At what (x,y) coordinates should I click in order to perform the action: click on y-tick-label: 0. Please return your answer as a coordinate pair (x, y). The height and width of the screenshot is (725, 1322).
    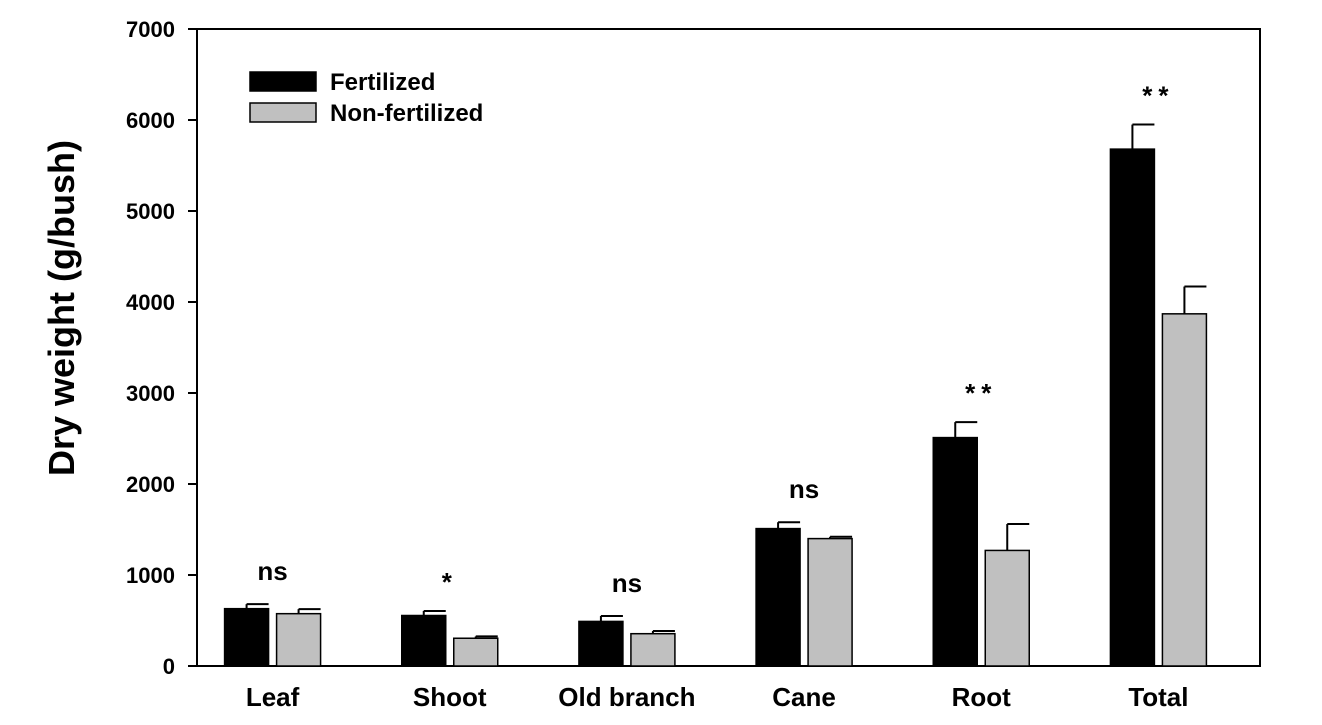
    Looking at the image, I should click on (169, 666).